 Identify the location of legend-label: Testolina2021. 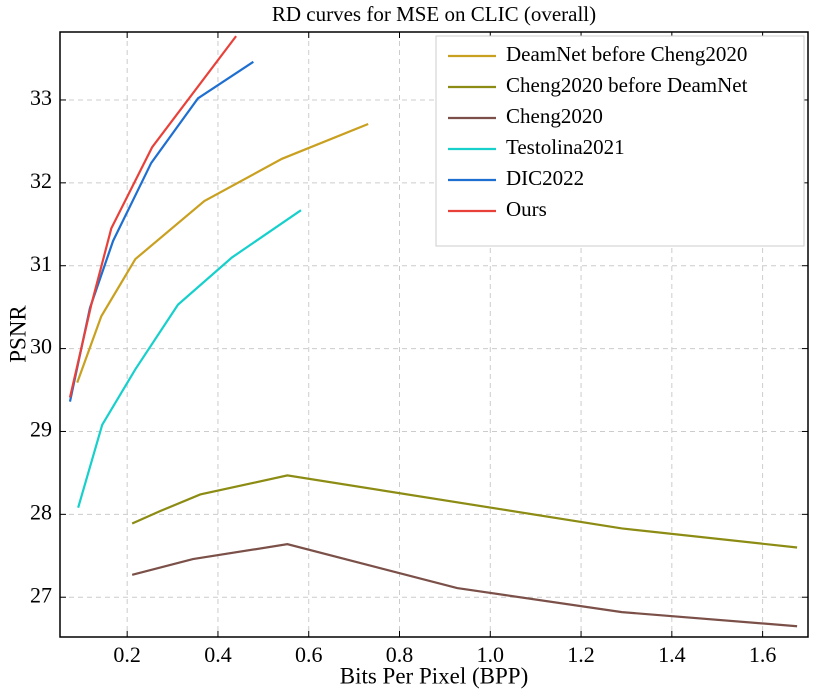
(565, 147).